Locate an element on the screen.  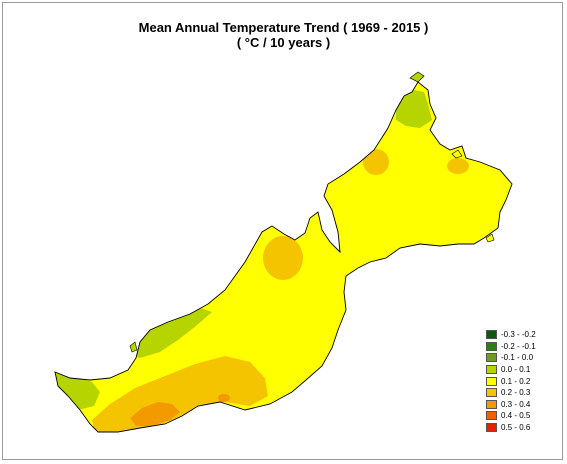
legend-label: 0.4 - 0.5 is located at coordinates (516, 416).